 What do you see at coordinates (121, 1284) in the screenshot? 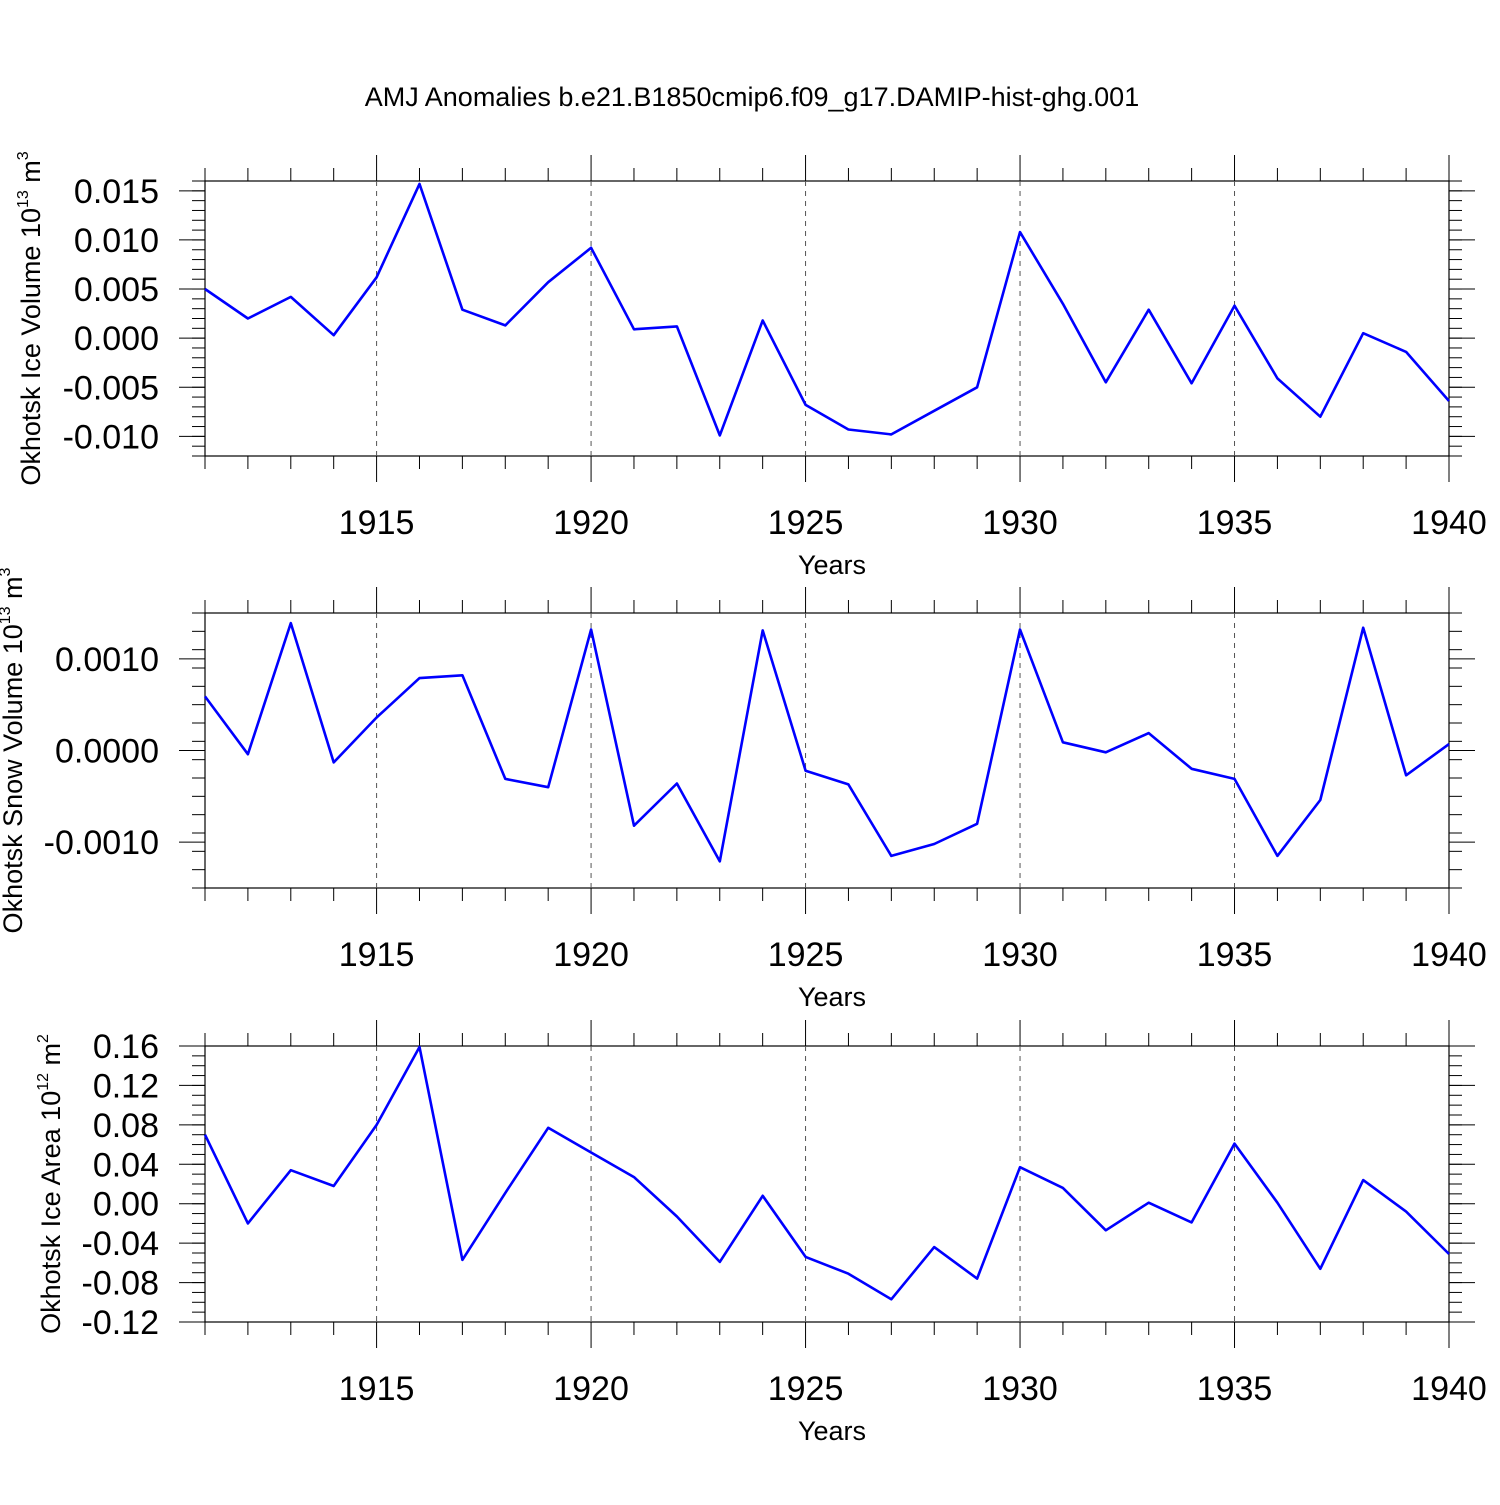
I see `y-tick-label: -0.08` at bounding box center [121, 1284].